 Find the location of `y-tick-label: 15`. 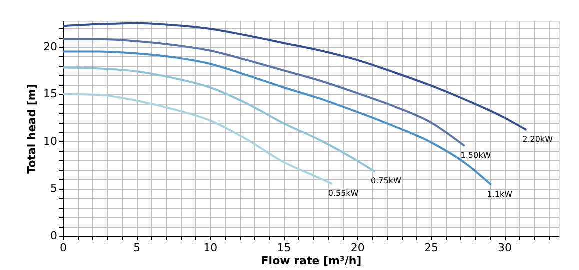

y-tick-label: 15 is located at coordinates (51, 94).